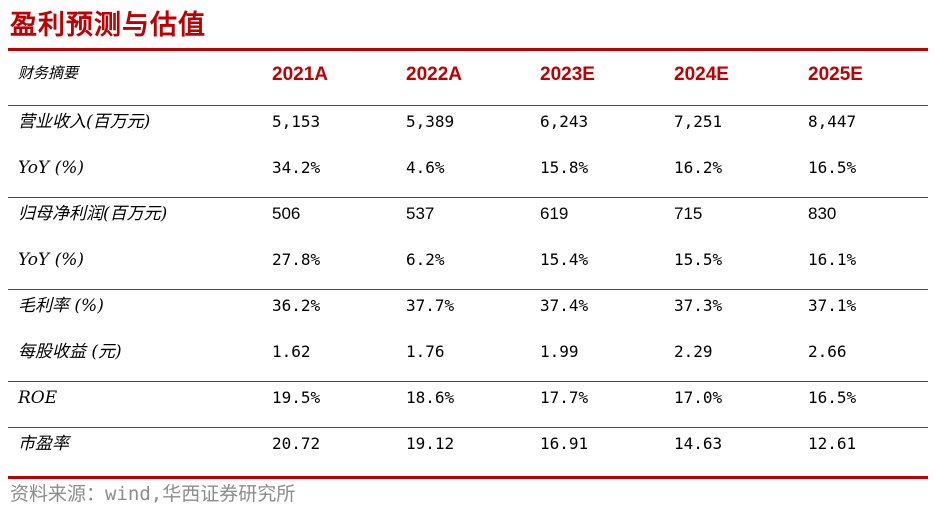 The height and width of the screenshot is (511, 936). What do you see at coordinates (70, 352) in the screenshot?
I see `row-label: 每股收益 (元)` at bounding box center [70, 352].